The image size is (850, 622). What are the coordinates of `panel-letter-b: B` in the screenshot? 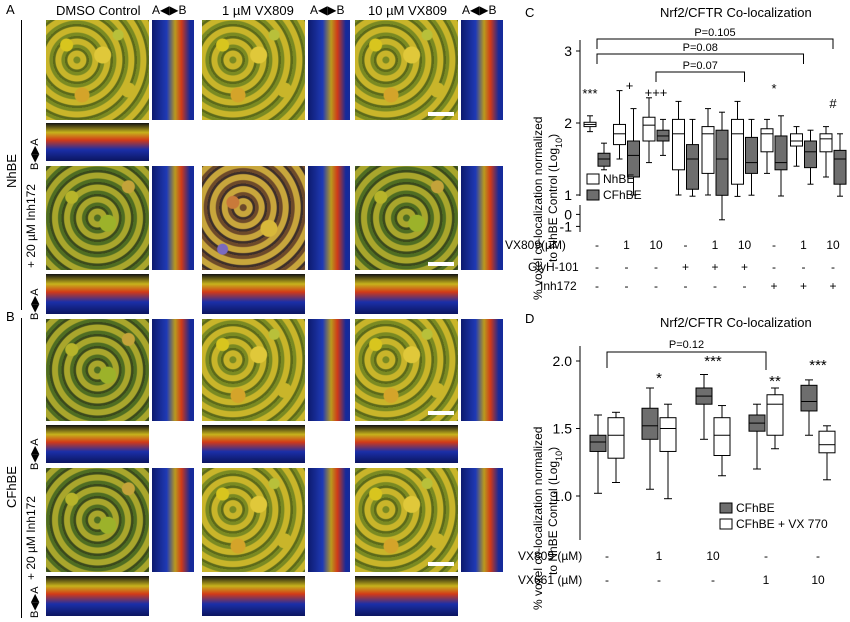 It's located at (10, 316).